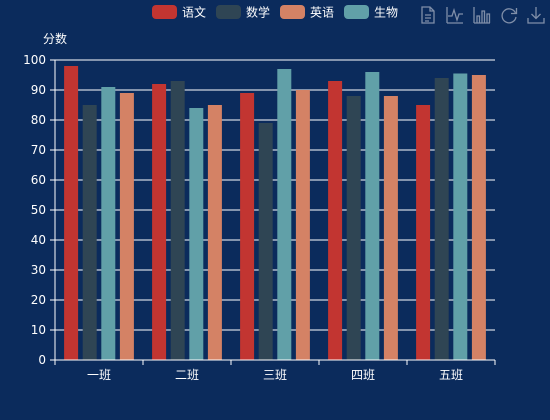 The width and height of the screenshot is (550, 420). Describe the element at coordinates (187, 375) in the screenshot. I see `x-tick-label: 二班` at that location.